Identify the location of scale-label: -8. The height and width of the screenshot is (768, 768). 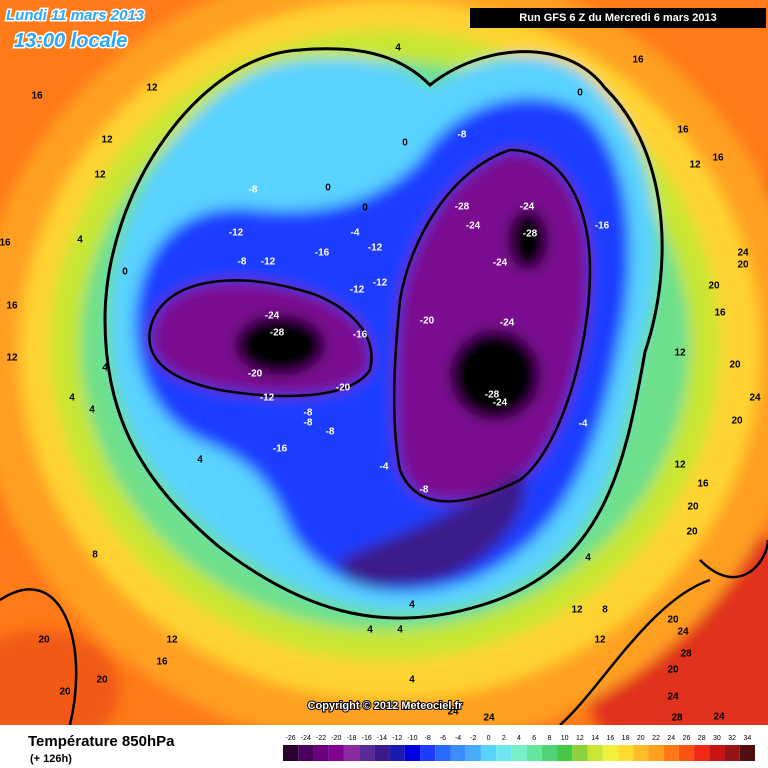
(428, 738).